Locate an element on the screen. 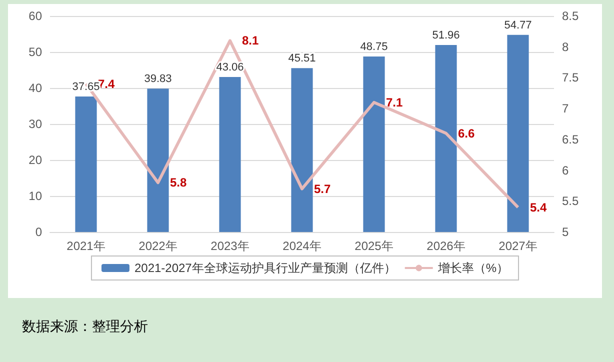  data-label: 7.1 is located at coordinates (395, 102).